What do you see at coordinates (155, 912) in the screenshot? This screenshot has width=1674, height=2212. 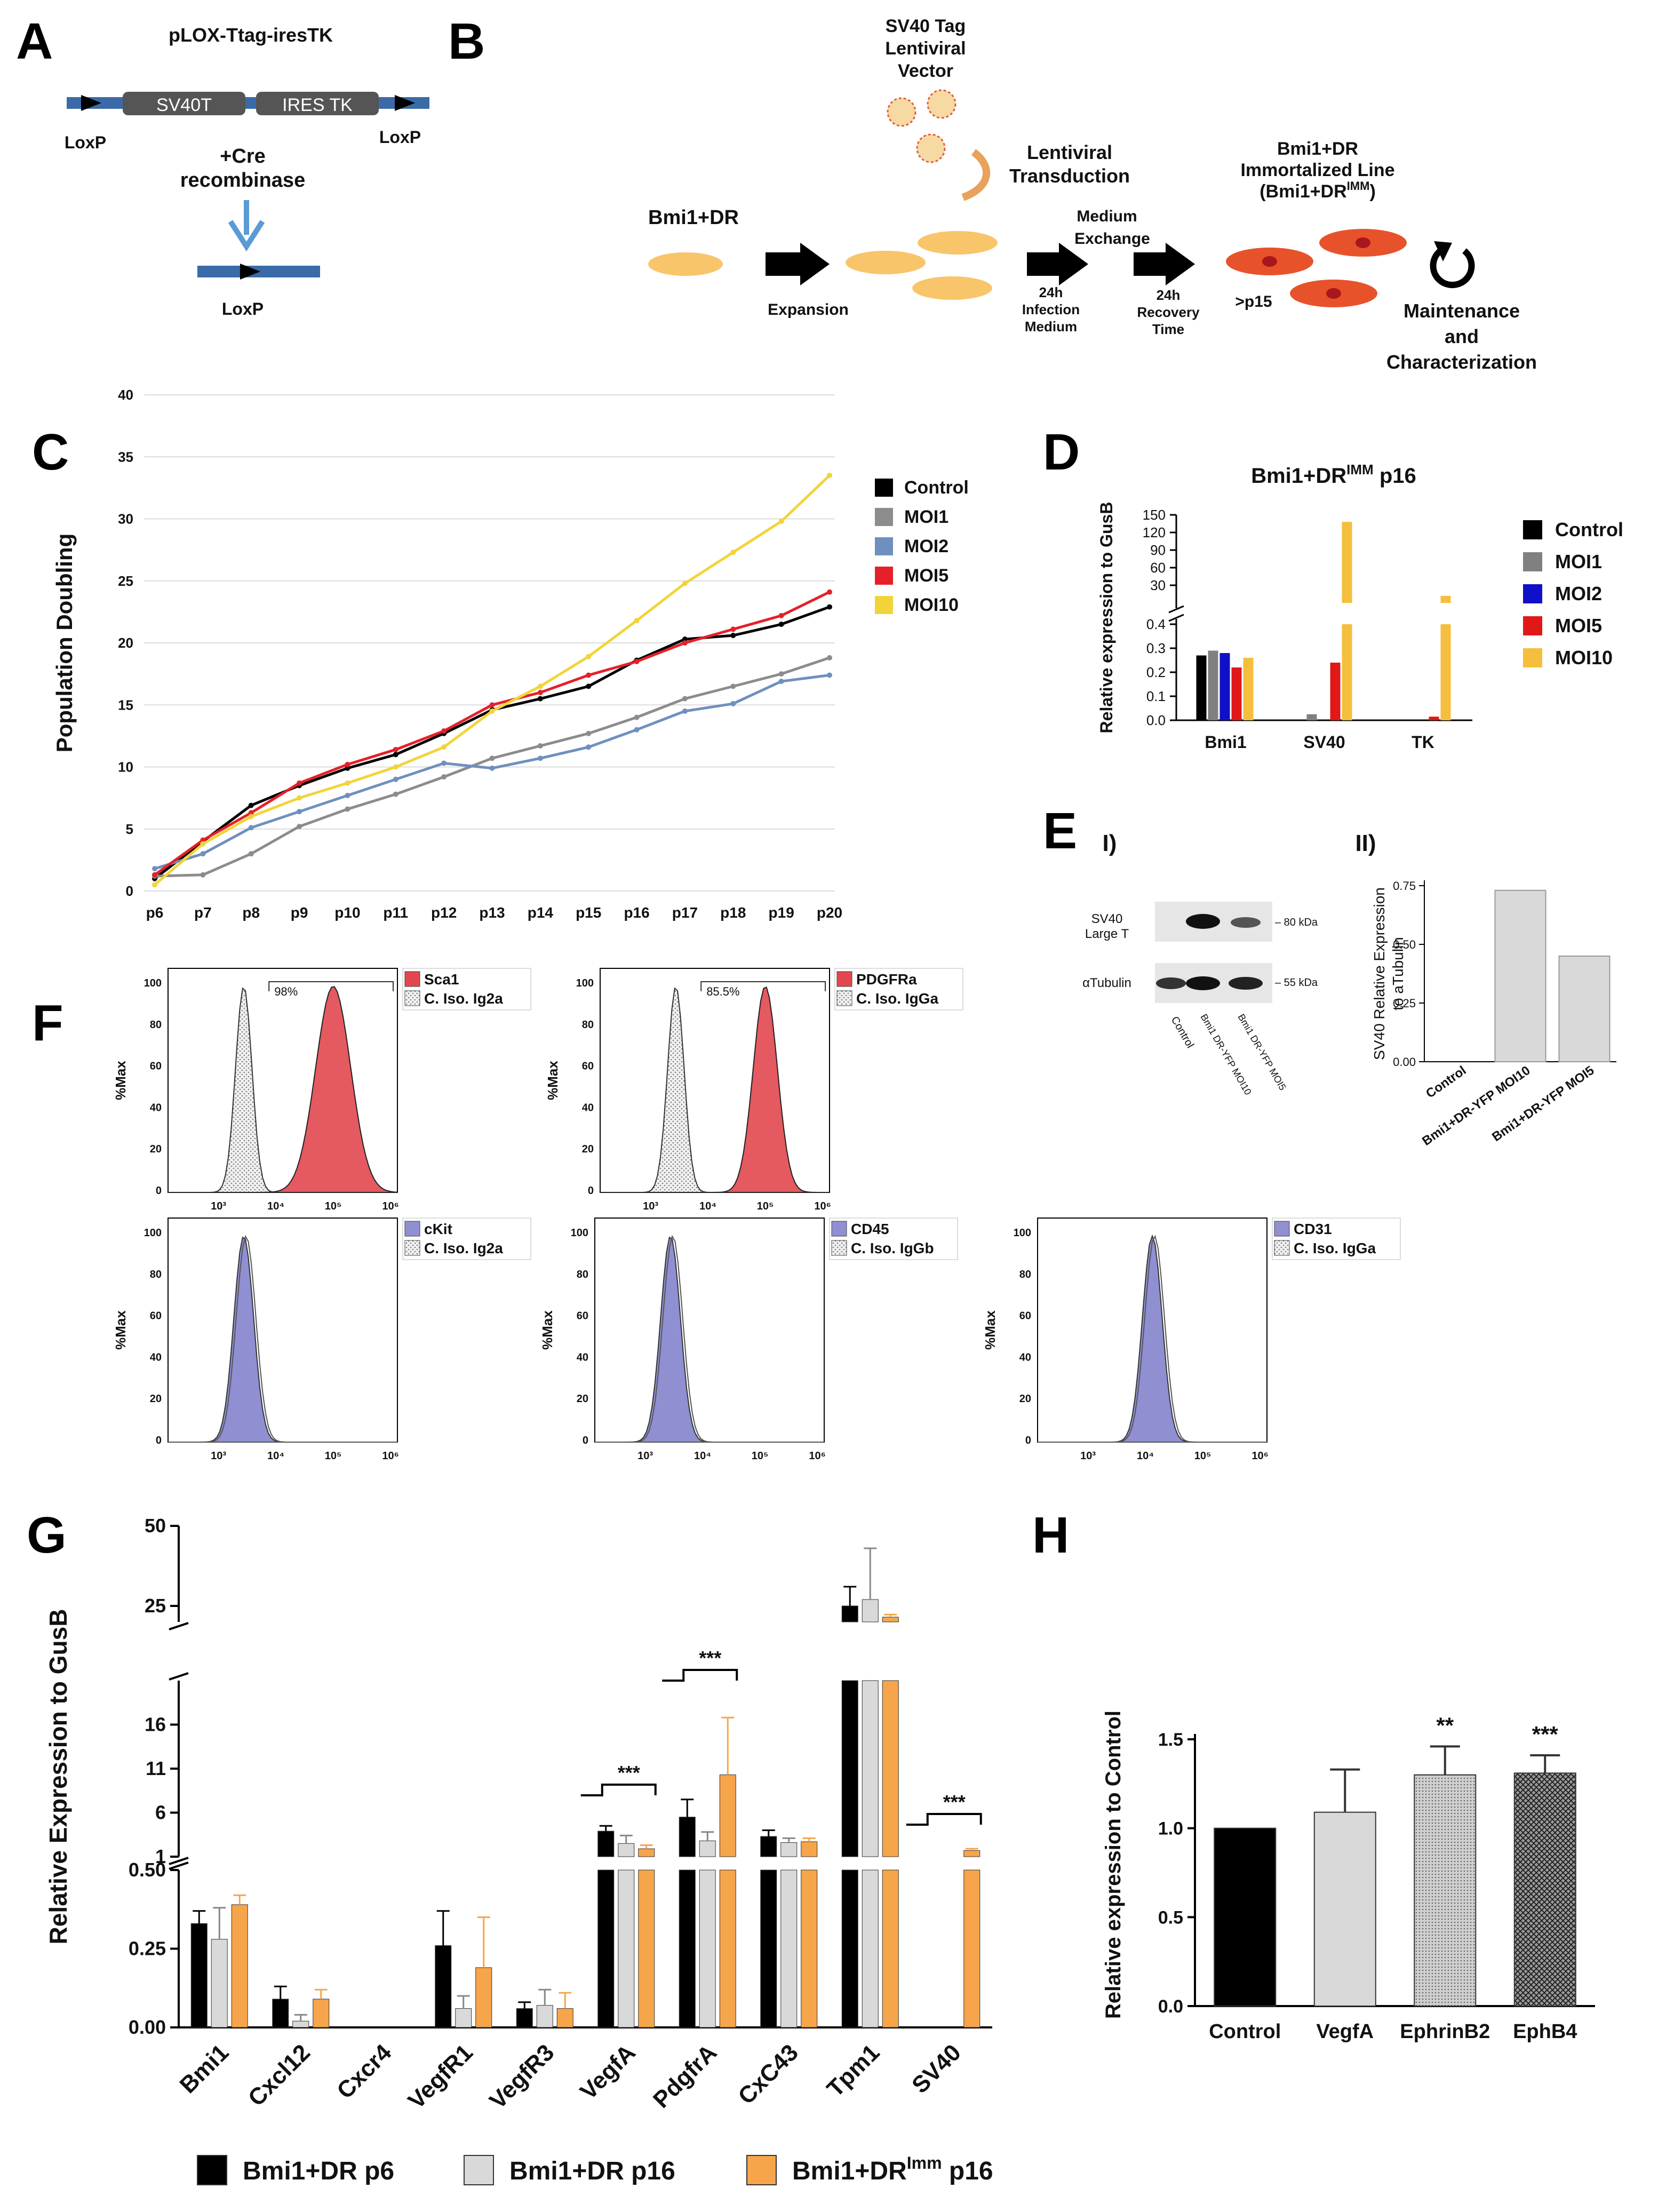 I see `chart-c-xtick-p6: p6` at bounding box center [155, 912].